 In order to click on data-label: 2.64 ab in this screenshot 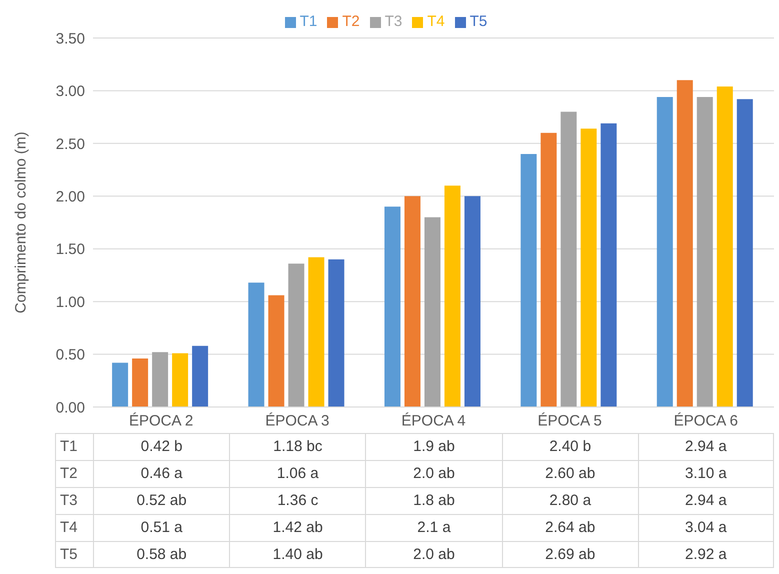, I will do `click(570, 527)`.